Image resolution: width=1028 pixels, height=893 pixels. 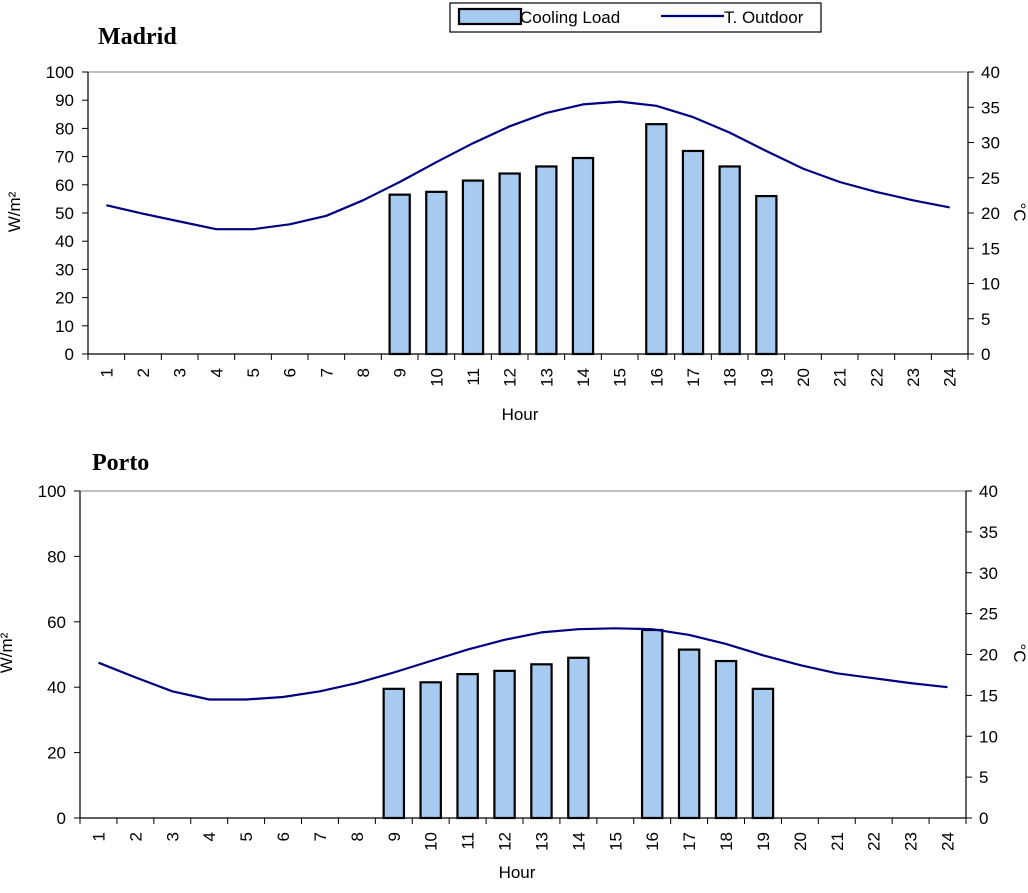 I want to click on chart-title: Madrid, so click(x=137, y=37).